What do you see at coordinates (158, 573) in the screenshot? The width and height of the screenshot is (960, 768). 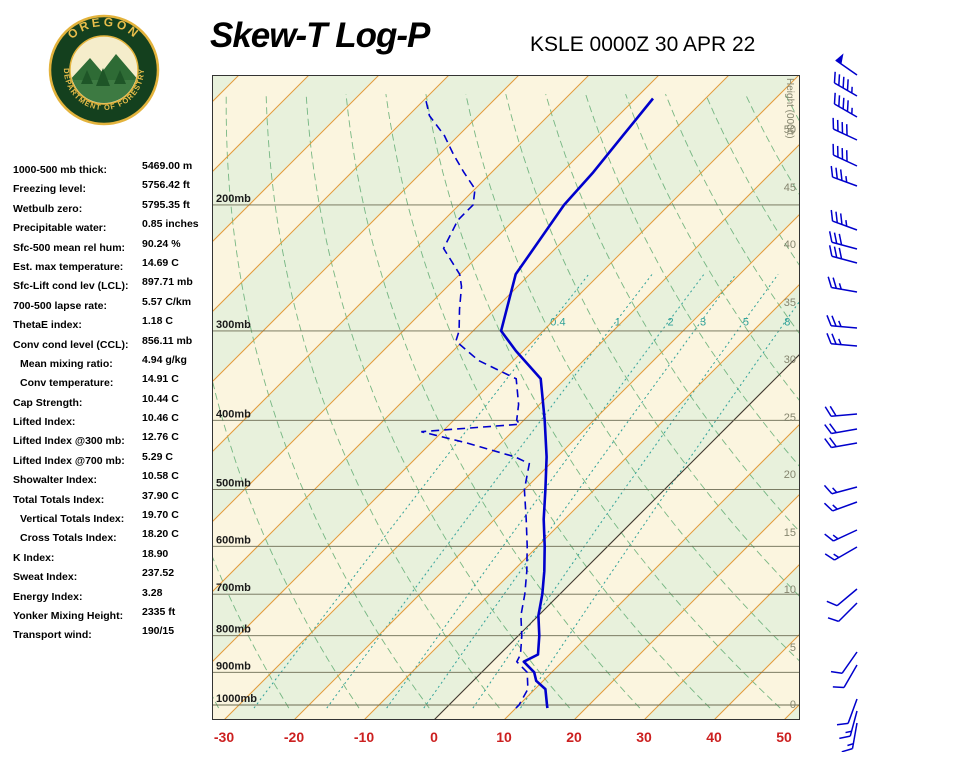 I see `index-value: 237.52` at bounding box center [158, 573].